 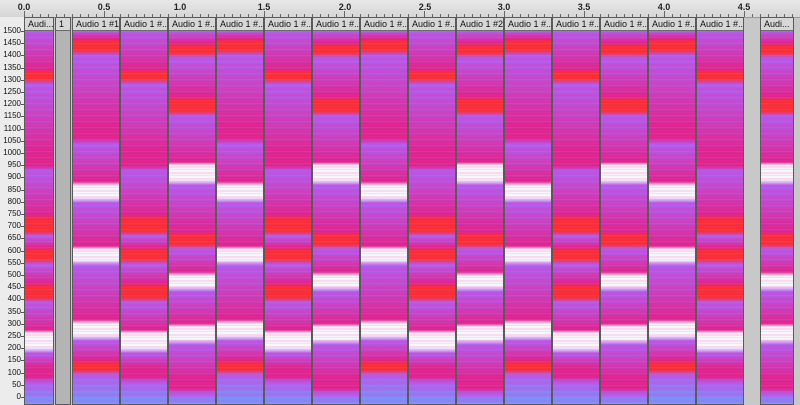 I want to click on ruler-label: 4.5, so click(x=744, y=7).